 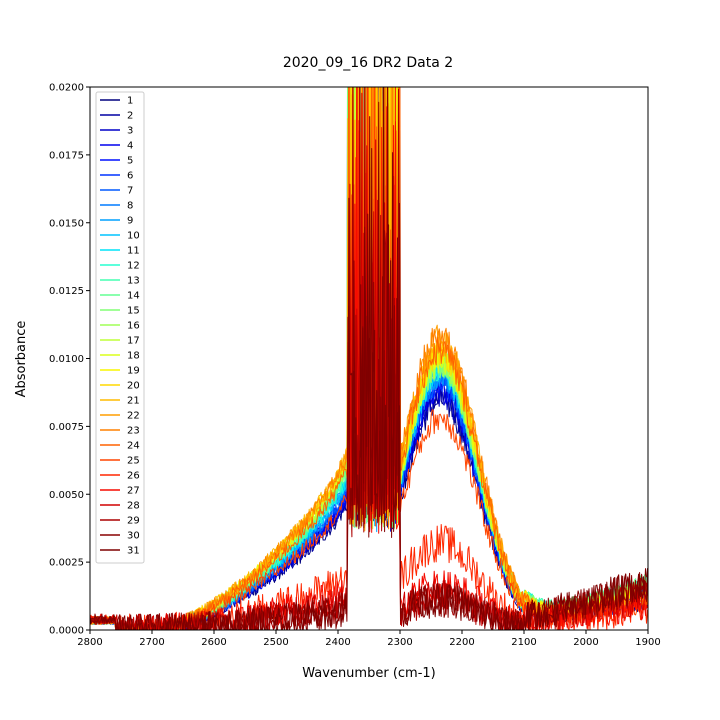 What do you see at coordinates (399, 642) in the screenshot?
I see `x-tick-label: 2300` at bounding box center [399, 642].